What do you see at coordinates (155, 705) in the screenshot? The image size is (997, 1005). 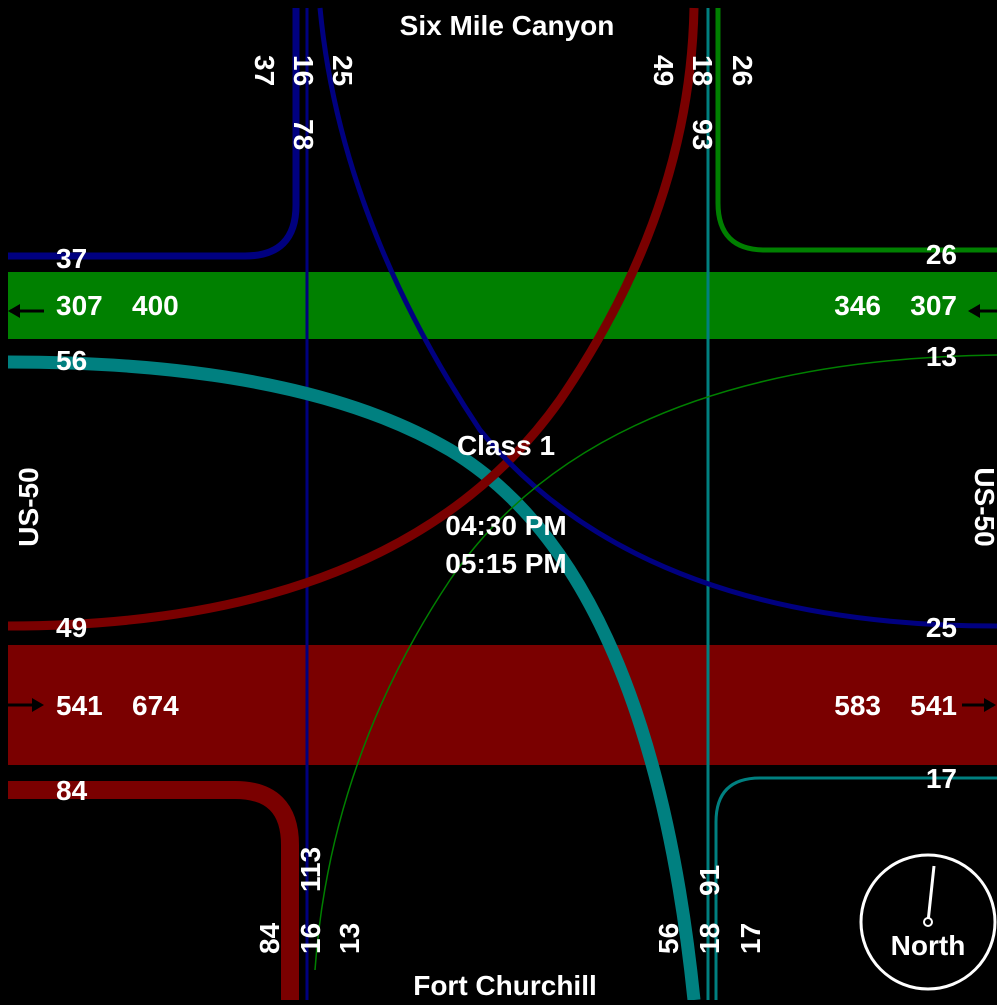 I see `west-eastbound-total-count: 674` at bounding box center [155, 705].